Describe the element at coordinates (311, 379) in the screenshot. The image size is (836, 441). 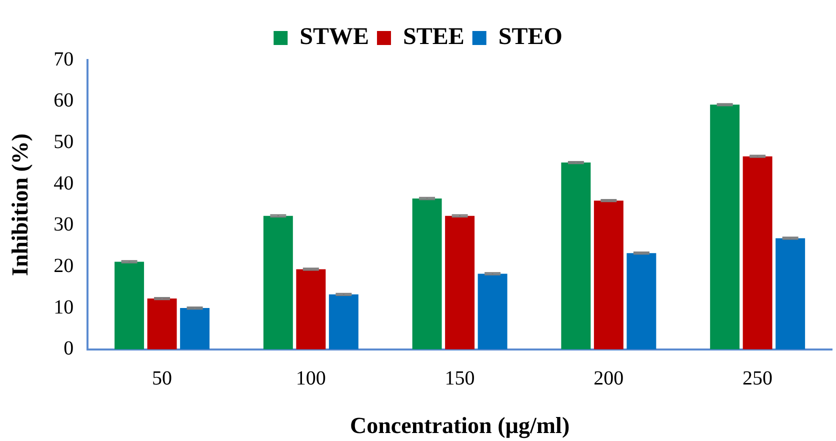
I see `x-tick-label: 100` at that location.